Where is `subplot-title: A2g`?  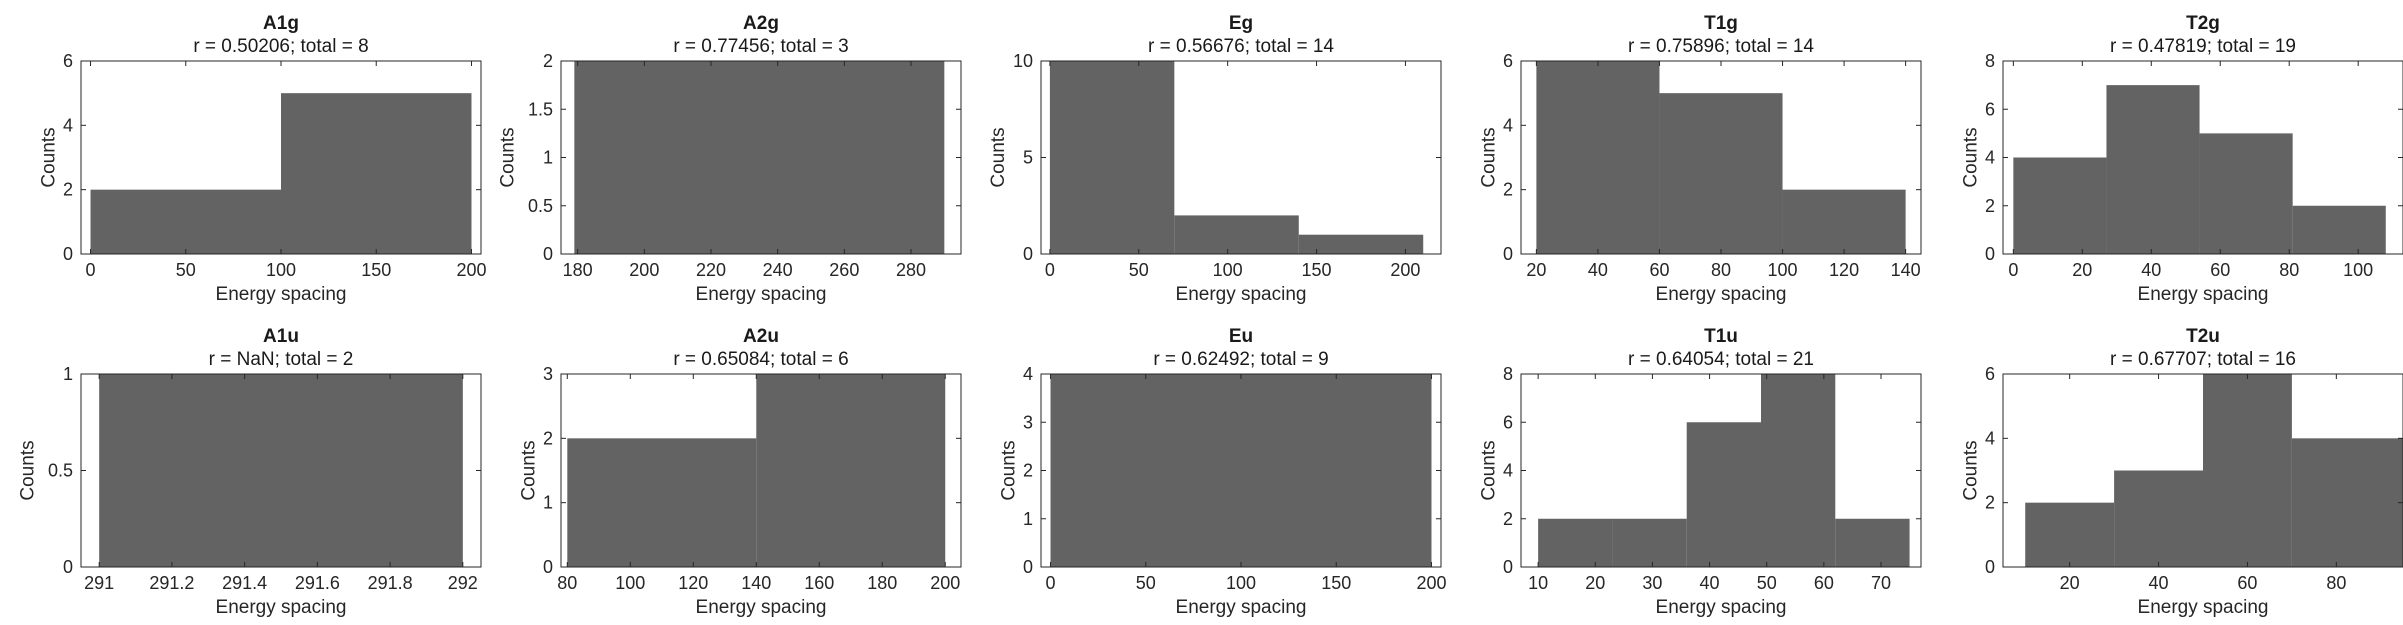
subplot-title: A2g is located at coordinates (761, 23).